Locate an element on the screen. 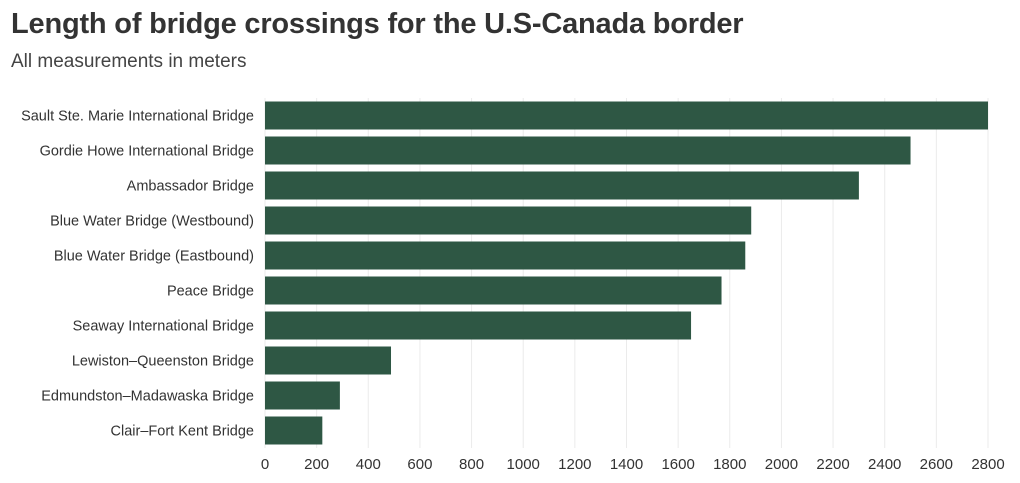 The height and width of the screenshot is (483, 1020). x-tick-label: 2200 is located at coordinates (832, 464).